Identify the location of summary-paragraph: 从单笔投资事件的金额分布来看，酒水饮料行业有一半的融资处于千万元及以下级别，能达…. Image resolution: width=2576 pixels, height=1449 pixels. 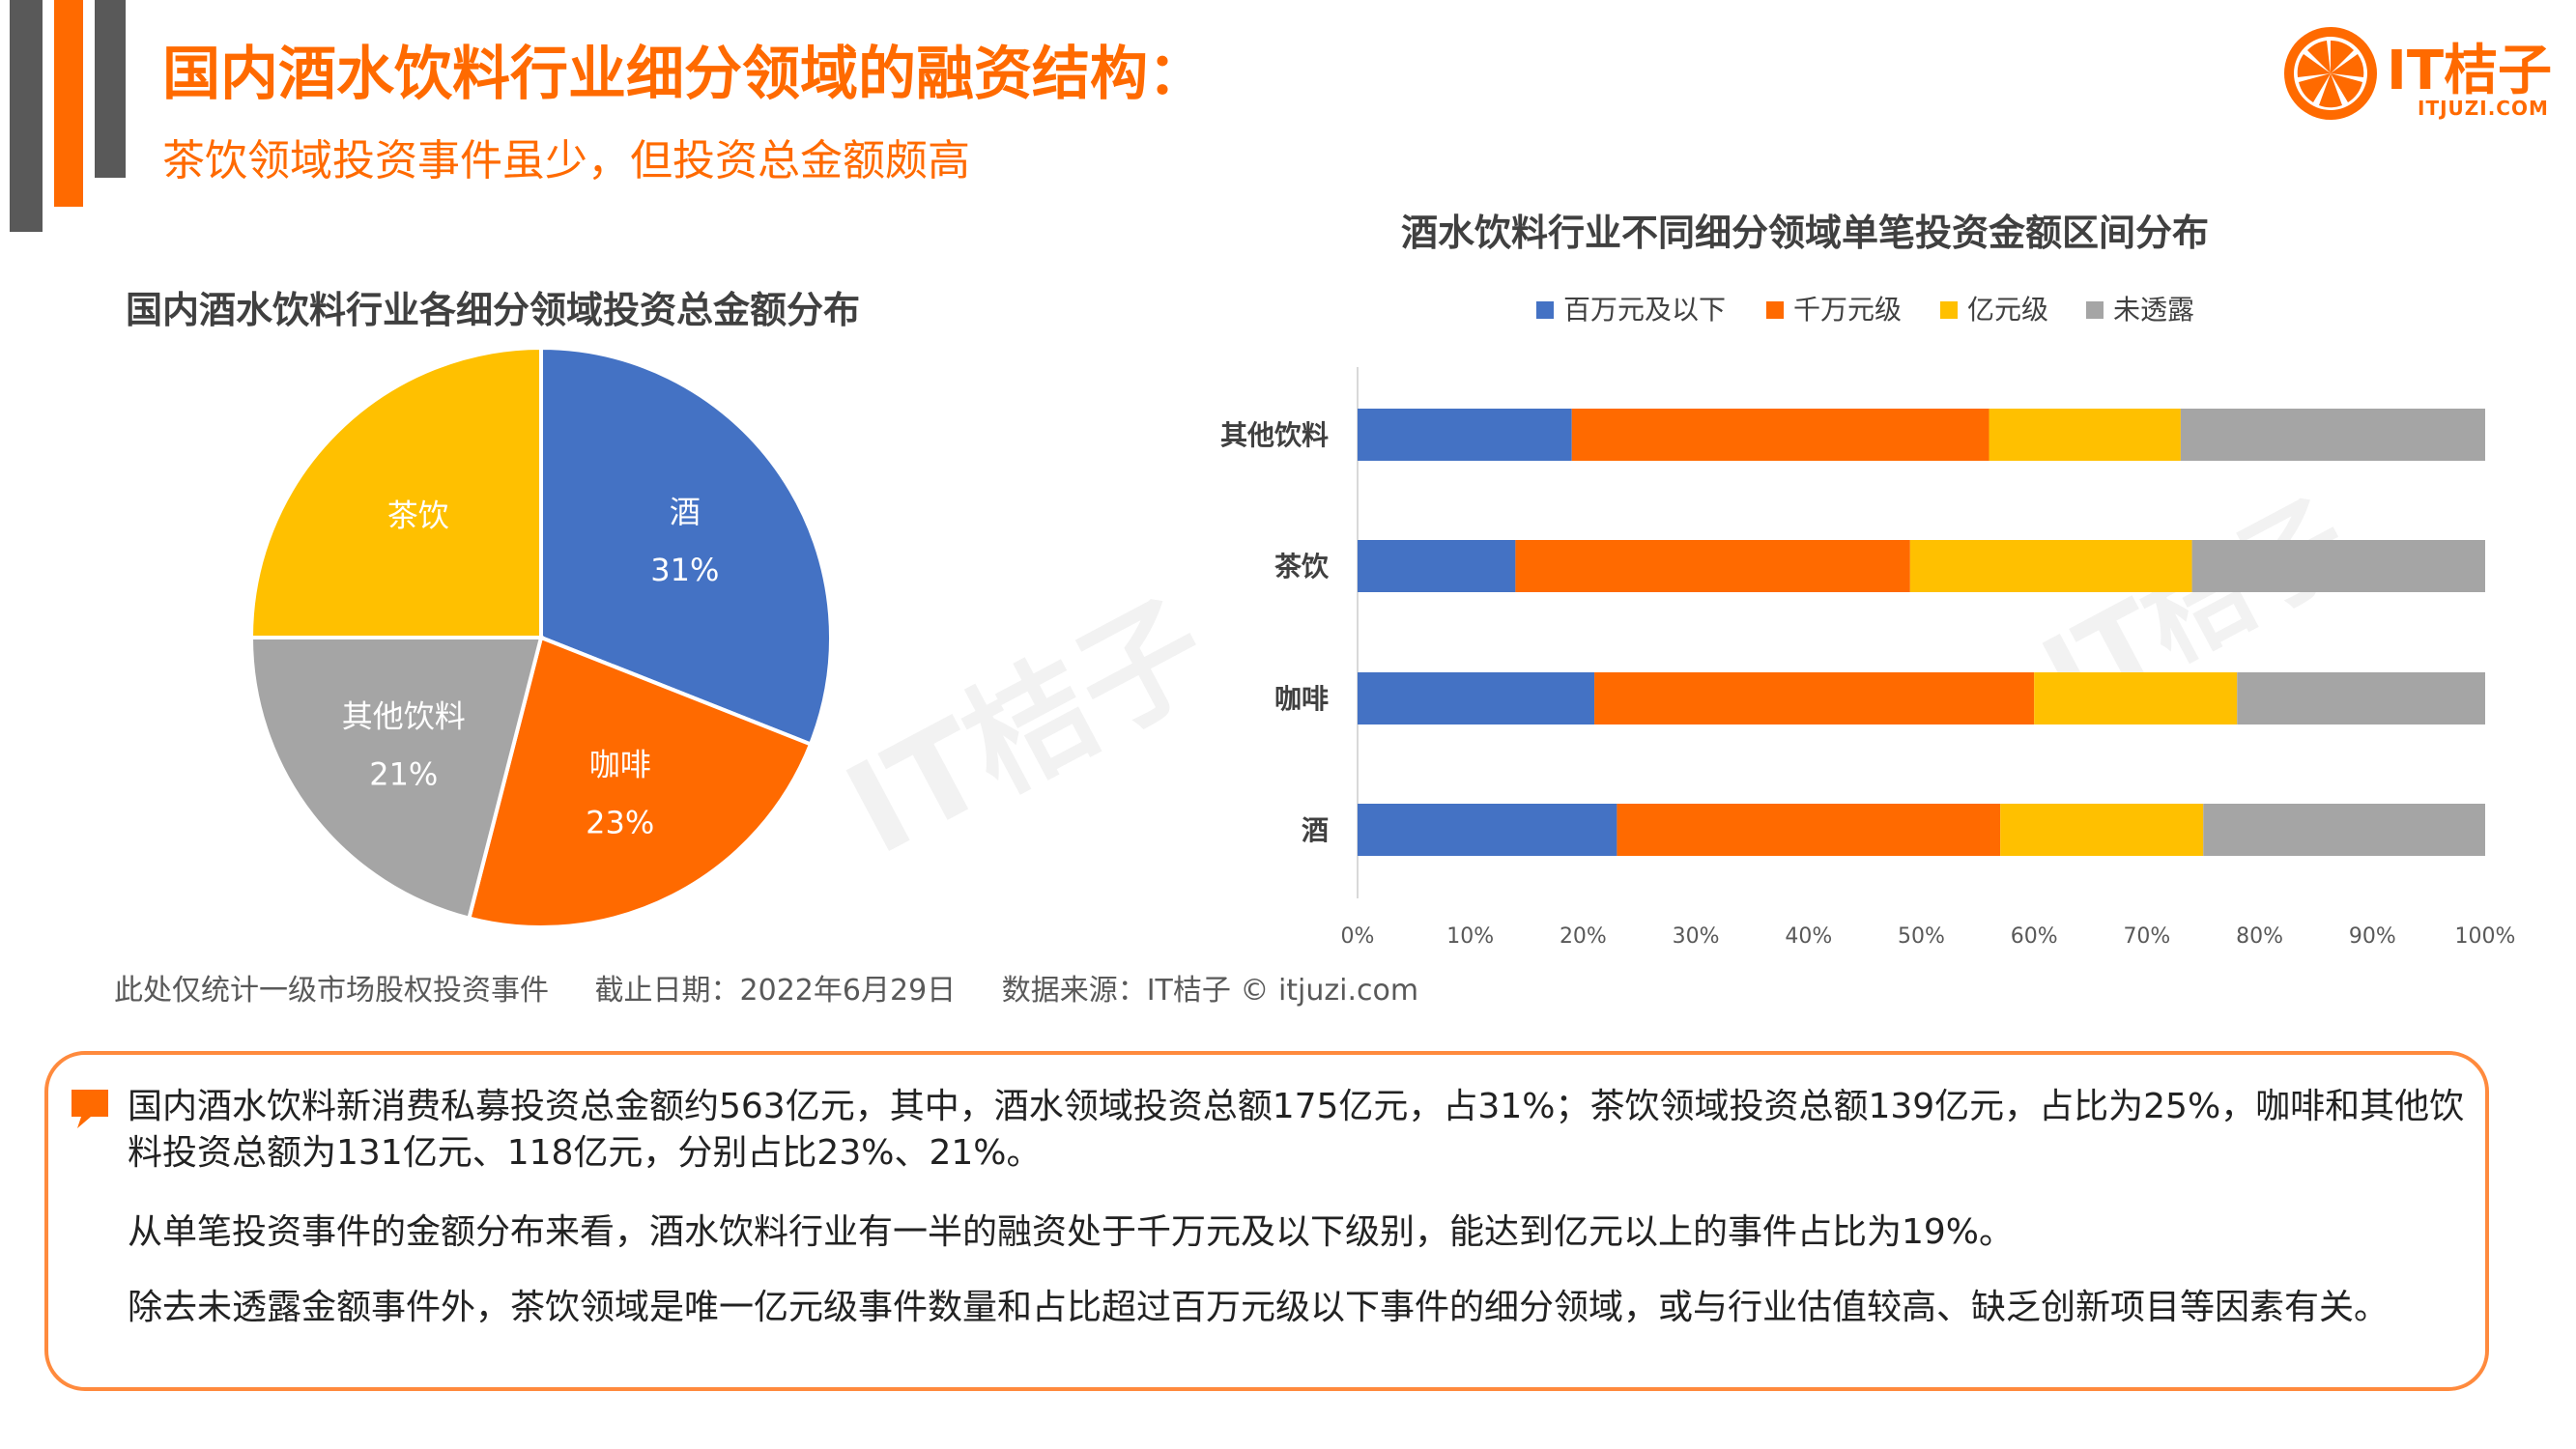
(1072, 1232).